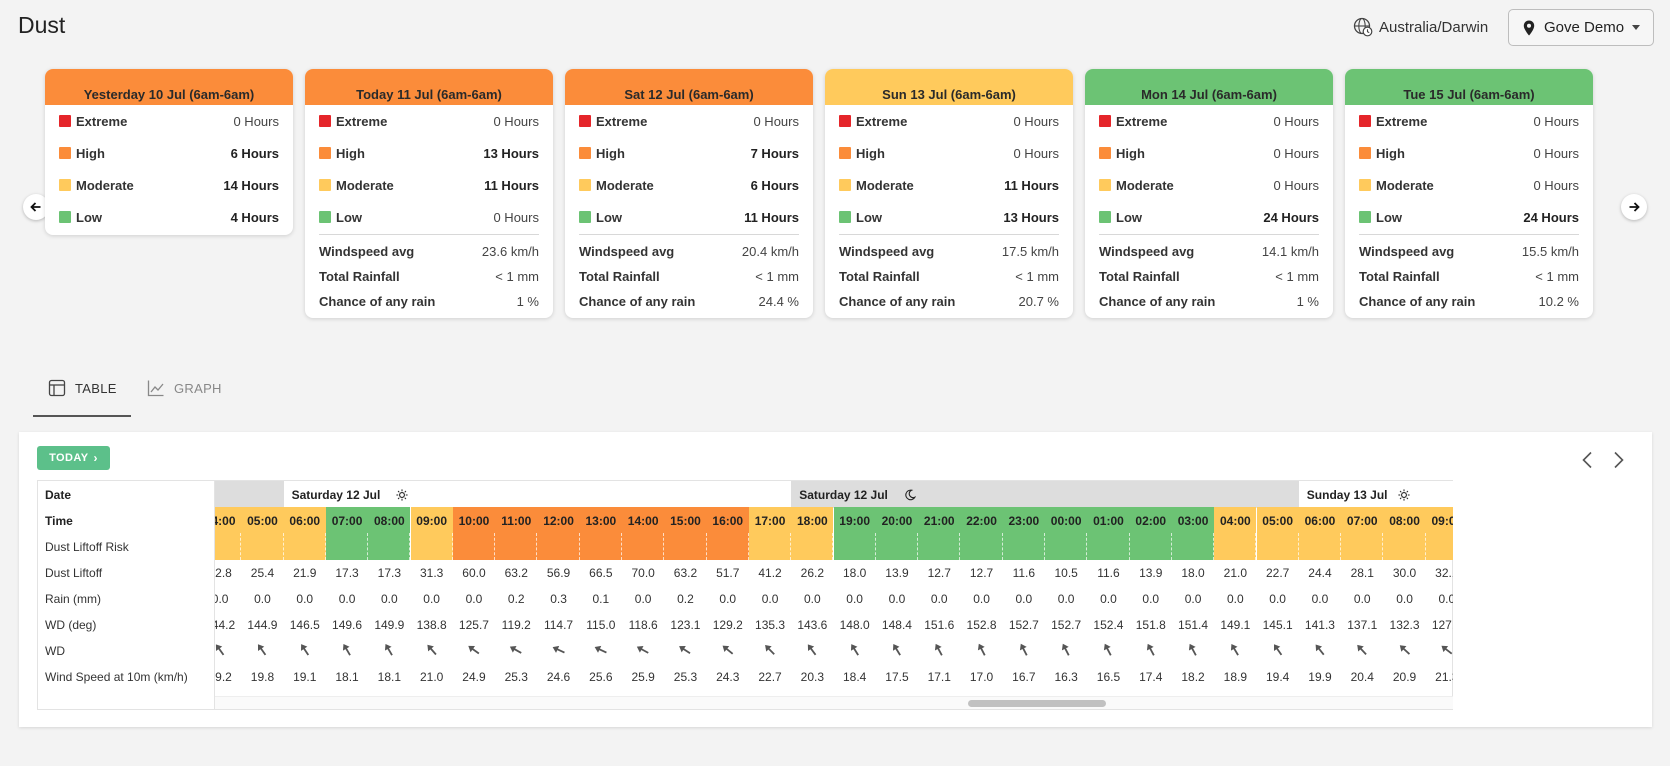  I want to click on card-title: Sun 13 Jul (6am-6am), so click(949, 87).